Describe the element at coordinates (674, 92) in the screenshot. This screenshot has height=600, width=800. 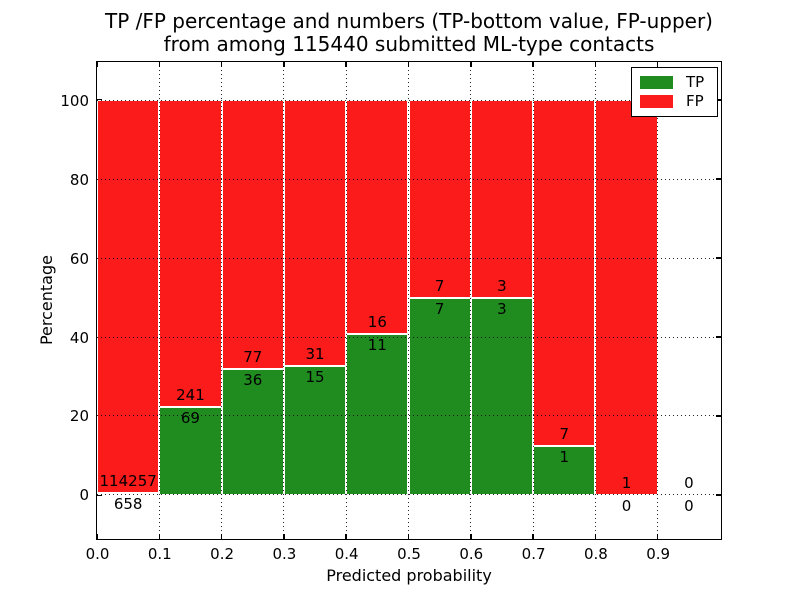
I see `legend: TP FP` at that location.